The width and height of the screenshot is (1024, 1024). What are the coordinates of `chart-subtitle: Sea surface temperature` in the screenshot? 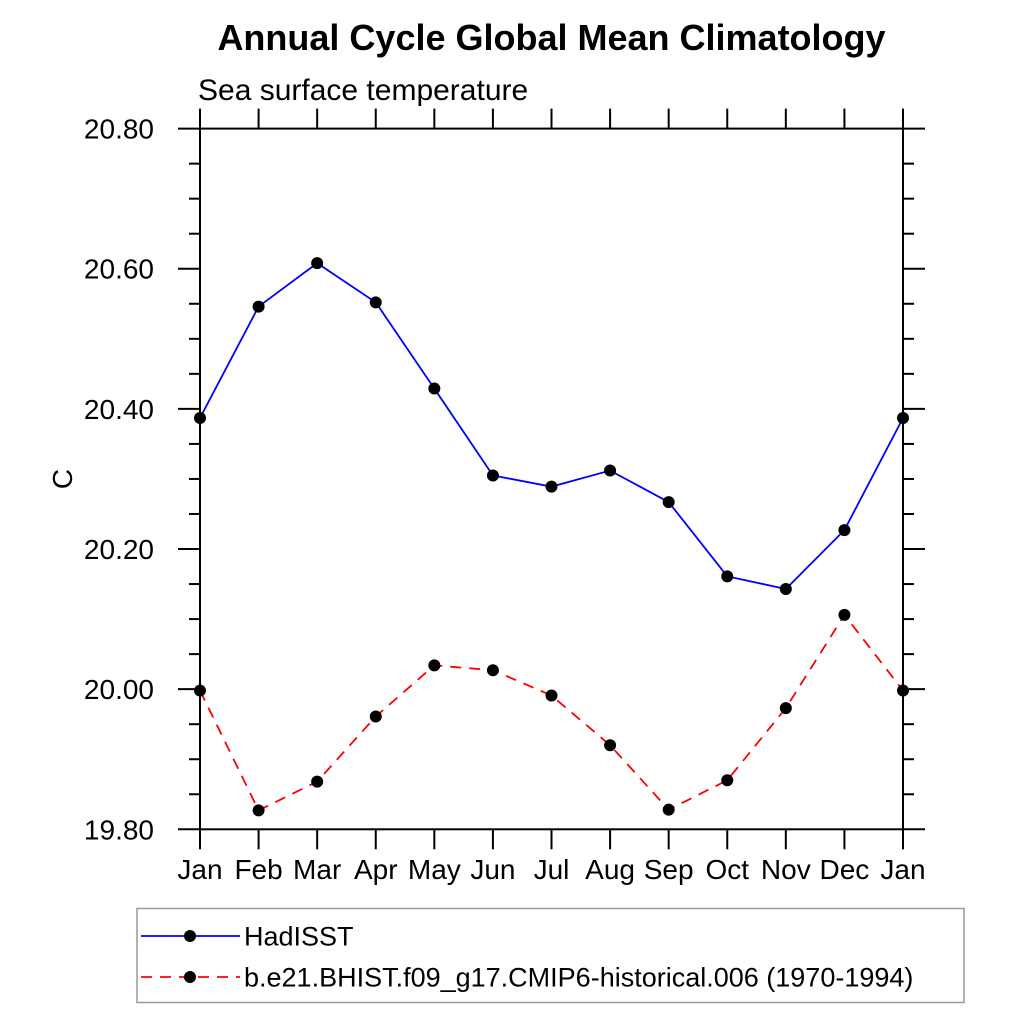 It's located at (363, 90).